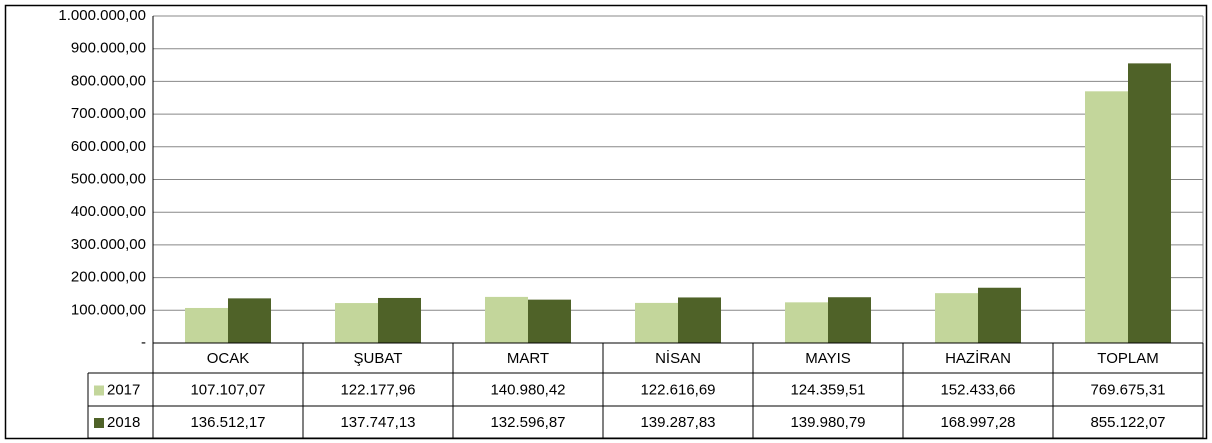  Describe the element at coordinates (108, 146) in the screenshot. I see `y-tick-label: 600.000,00` at that location.